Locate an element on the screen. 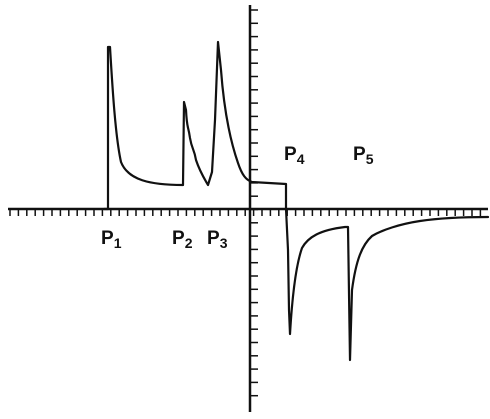  peak-label-p1: P1 is located at coordinates (111, 239).